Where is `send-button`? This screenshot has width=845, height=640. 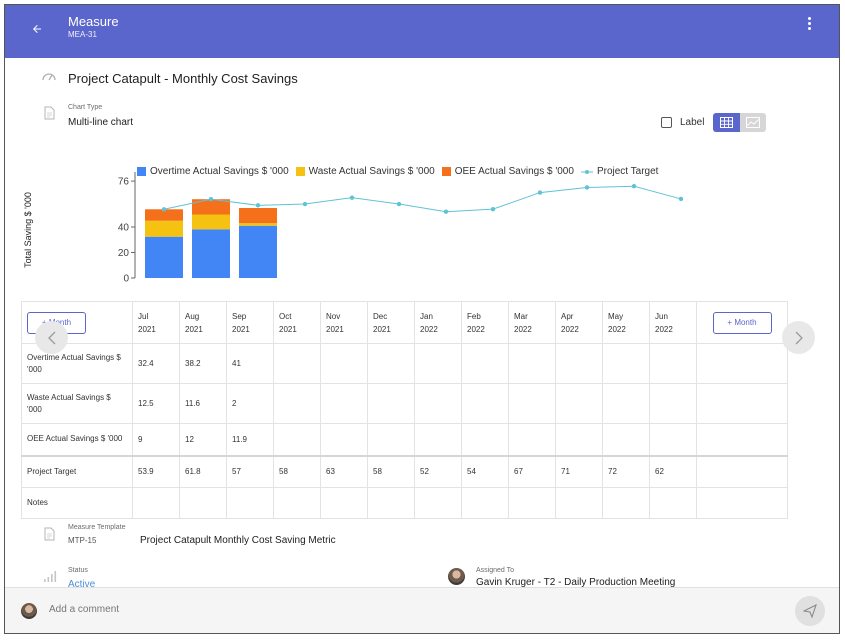
send-button is located at coordinates (810, 611).